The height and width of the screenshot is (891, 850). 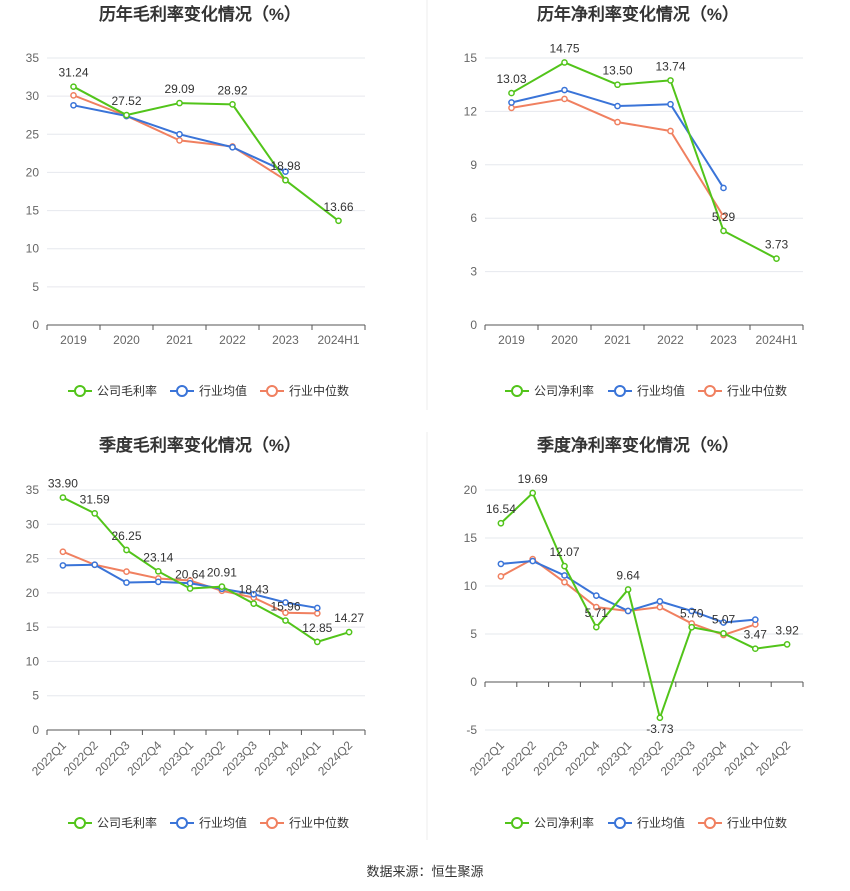 I want to click on y-tick-label: 12, so click(x=471, y=111).